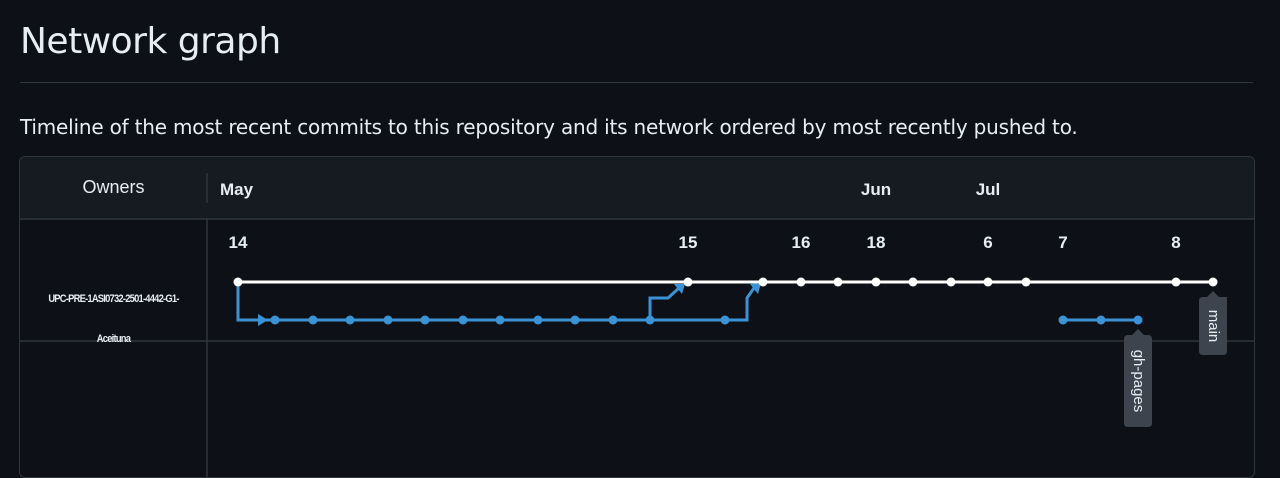 The width and height of the screenshot is (1280, 478). I want to click on gh-pages-commits, so click(1100, 320).